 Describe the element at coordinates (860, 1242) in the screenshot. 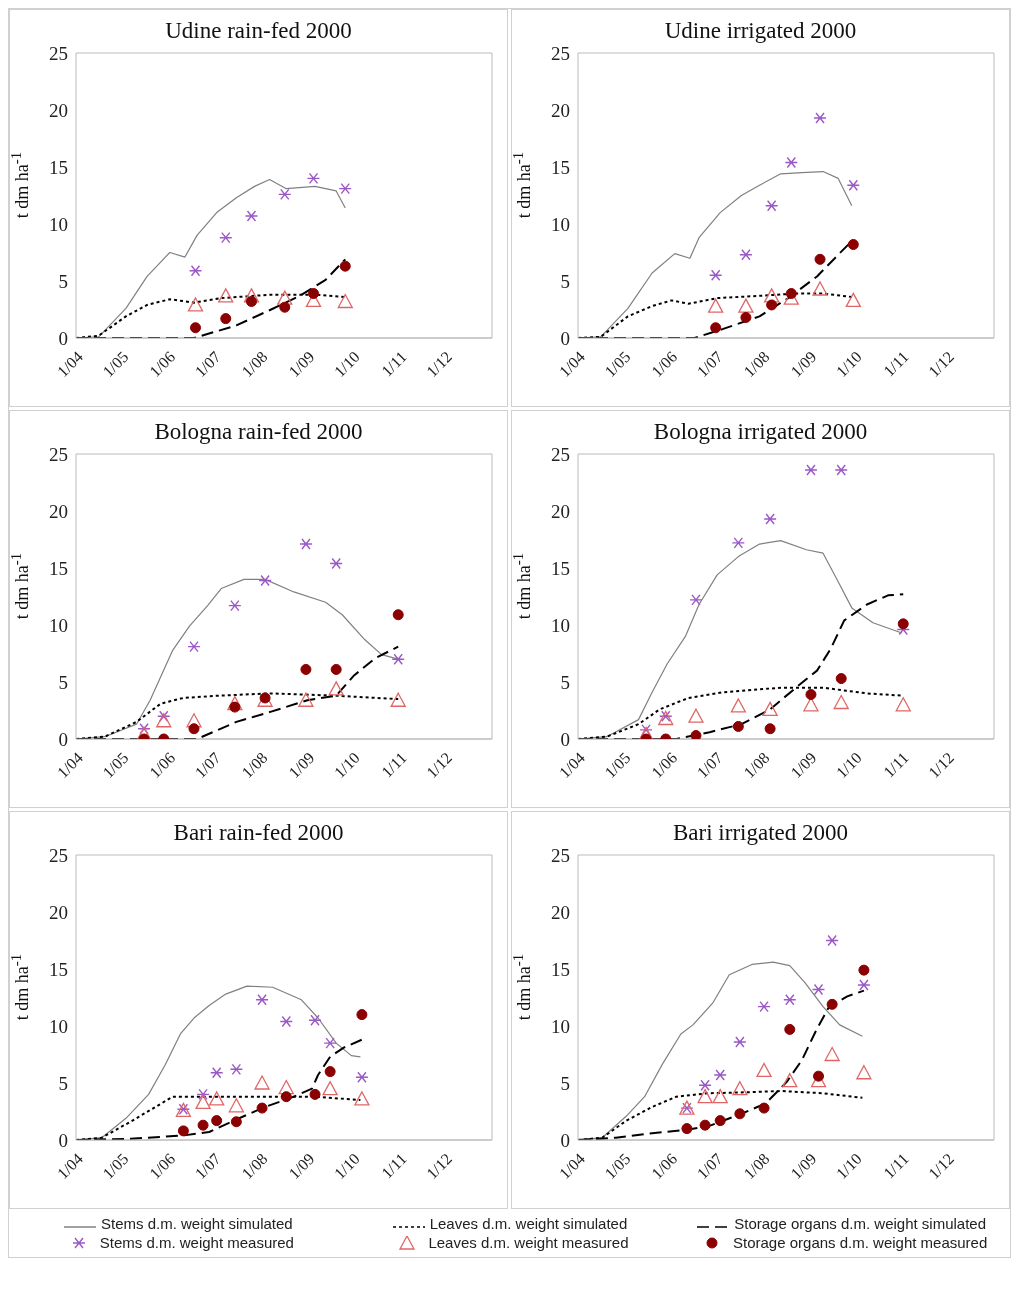

I see `legend-label: Storage organs d.m. weight measured` at that location.